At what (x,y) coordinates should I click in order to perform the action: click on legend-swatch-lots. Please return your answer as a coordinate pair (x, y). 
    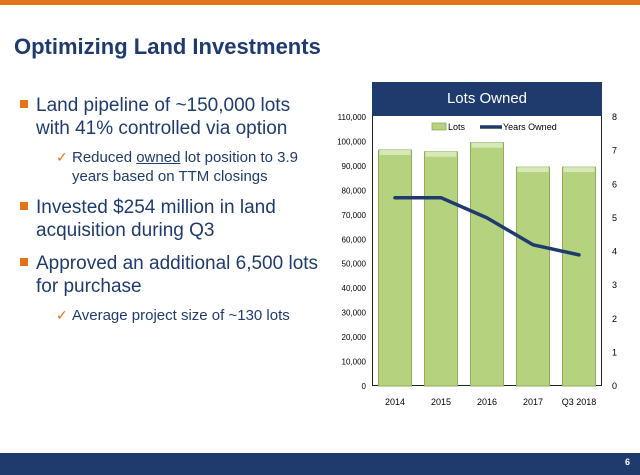
    Looking at the image, I should click on (439, 126).